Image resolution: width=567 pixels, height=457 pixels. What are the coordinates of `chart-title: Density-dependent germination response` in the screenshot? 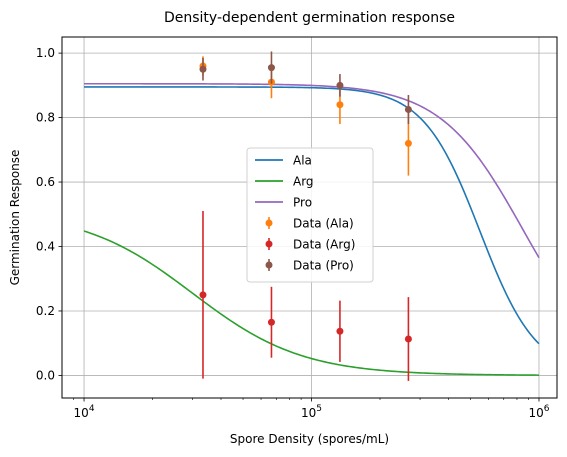 It's located at (309, 18).